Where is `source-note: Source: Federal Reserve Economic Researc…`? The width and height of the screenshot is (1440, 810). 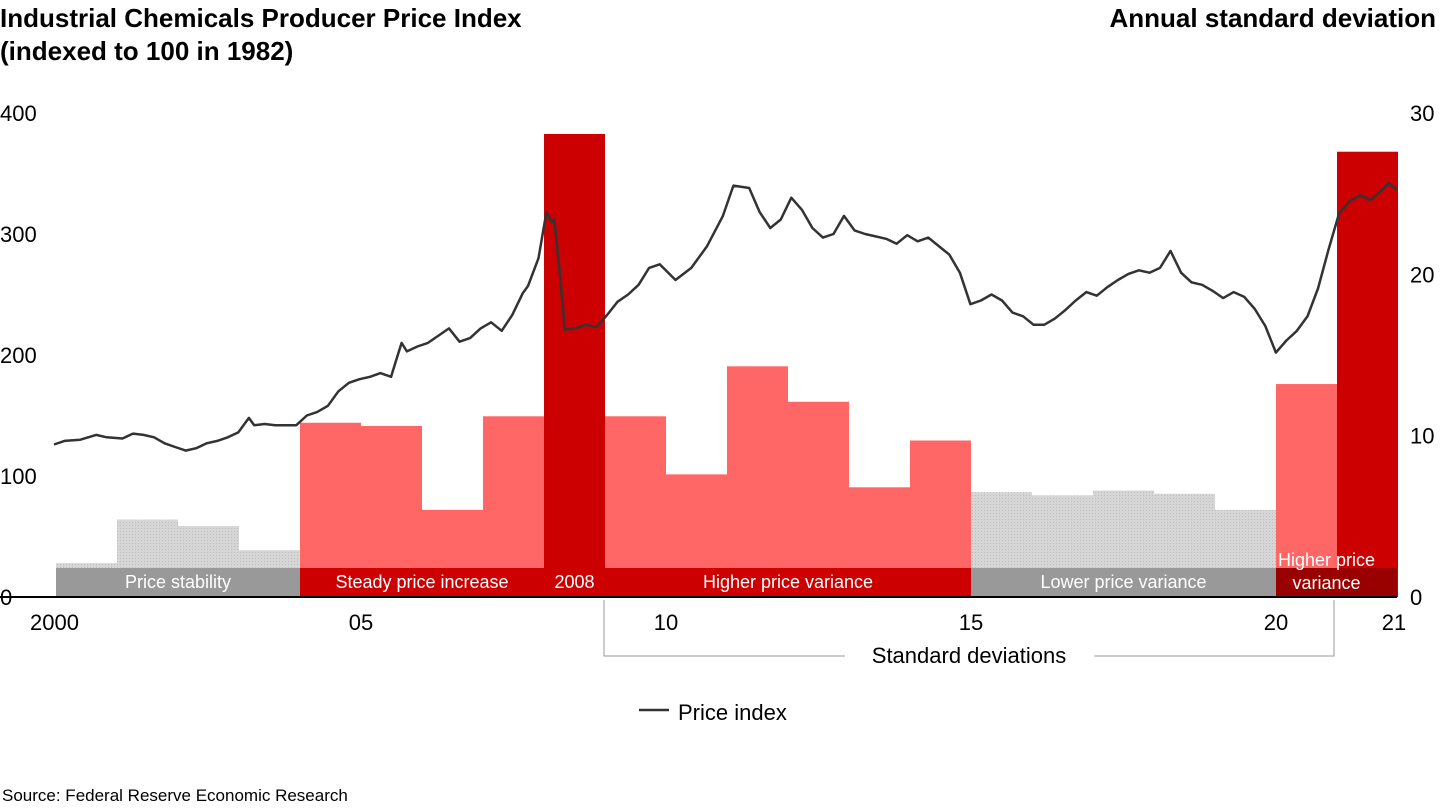
source-note: Source: Federal Reserve Economic Researc… is located at coordinates (175, 795).